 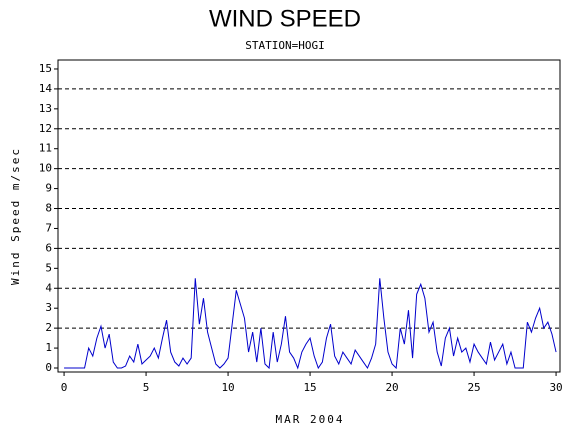 I want to click on x-tick-label: 0, so click(x=64, y=387).